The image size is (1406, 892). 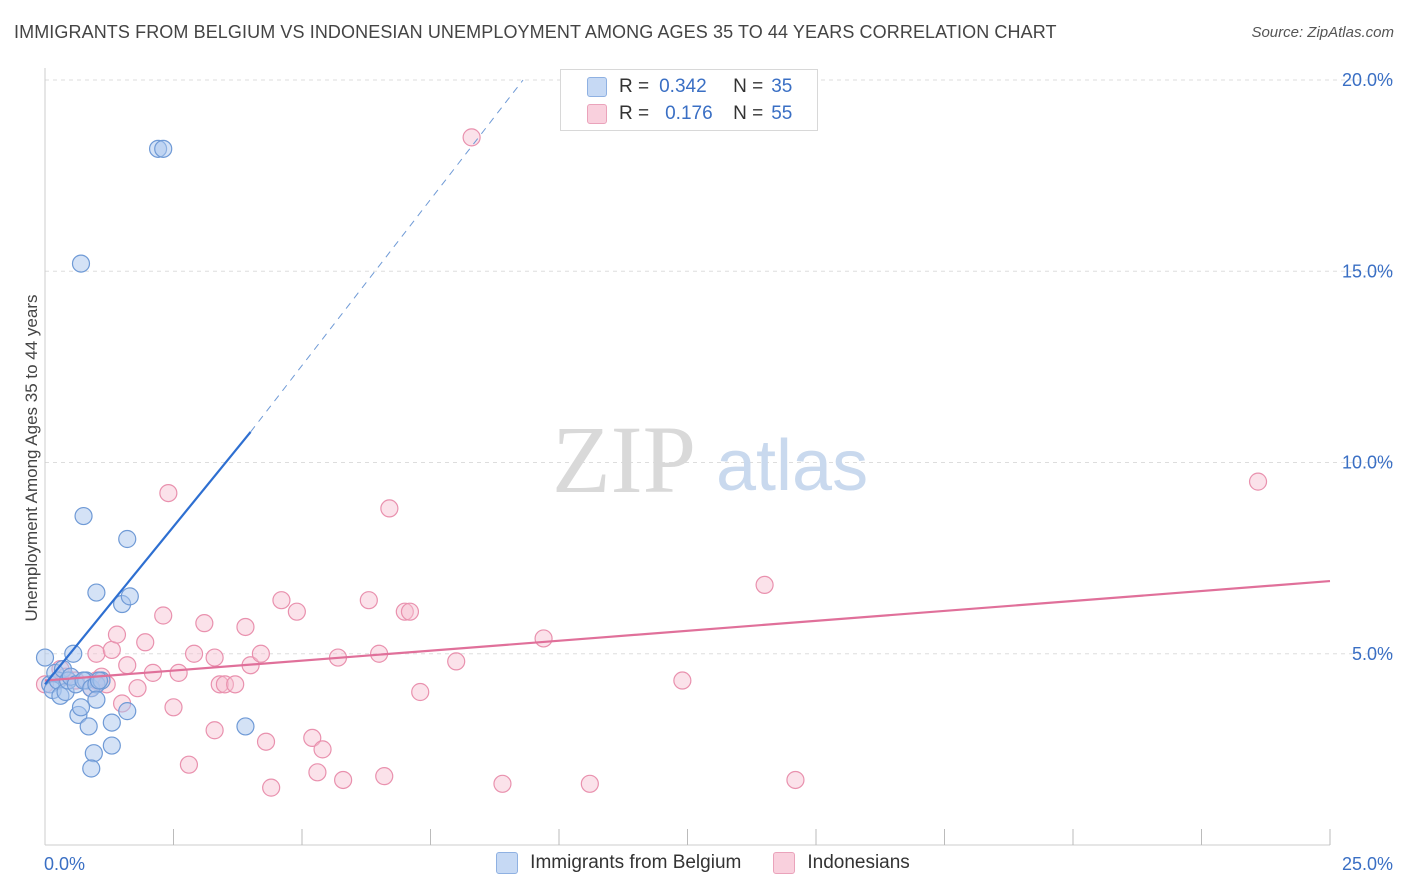 What do you see at coordinates (148, 558) in the screenshot?
I see `belgium-trend-line` at bounding box center [148, 558].